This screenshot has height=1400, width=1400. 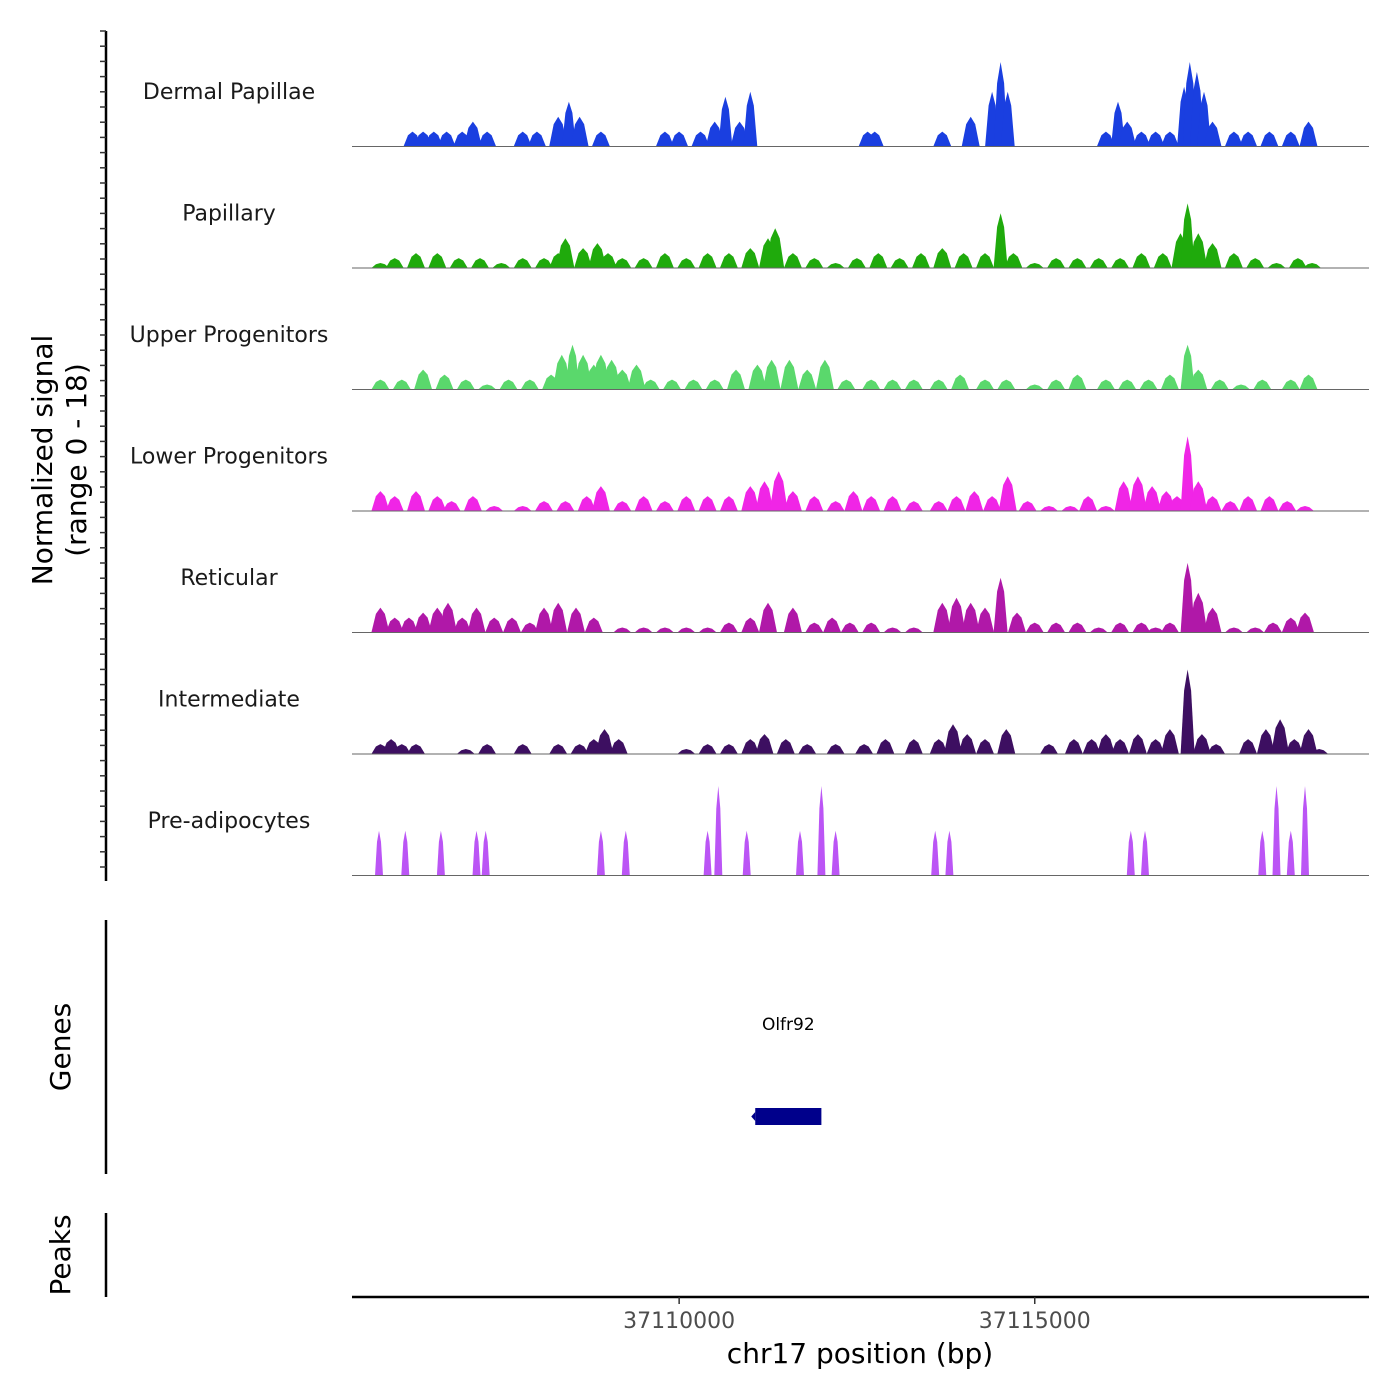 What do you see at coordinates (42, 460) in the screenshot?
I see `y-axis-title: Normalized signal` at bounding box center [42, 460].